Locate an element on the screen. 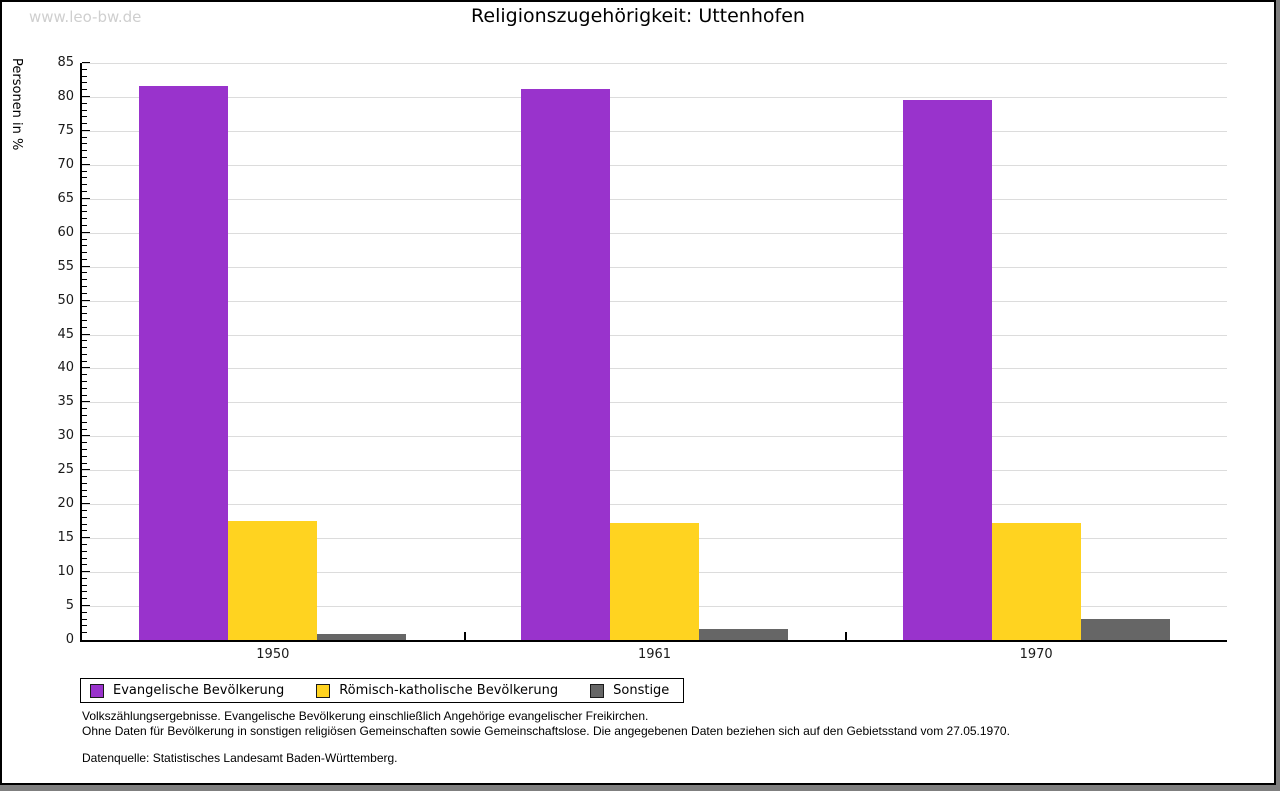 This screenshot has width=1280, height=791. x-tick-label: 1970 is located at coordinates (1036, 654).